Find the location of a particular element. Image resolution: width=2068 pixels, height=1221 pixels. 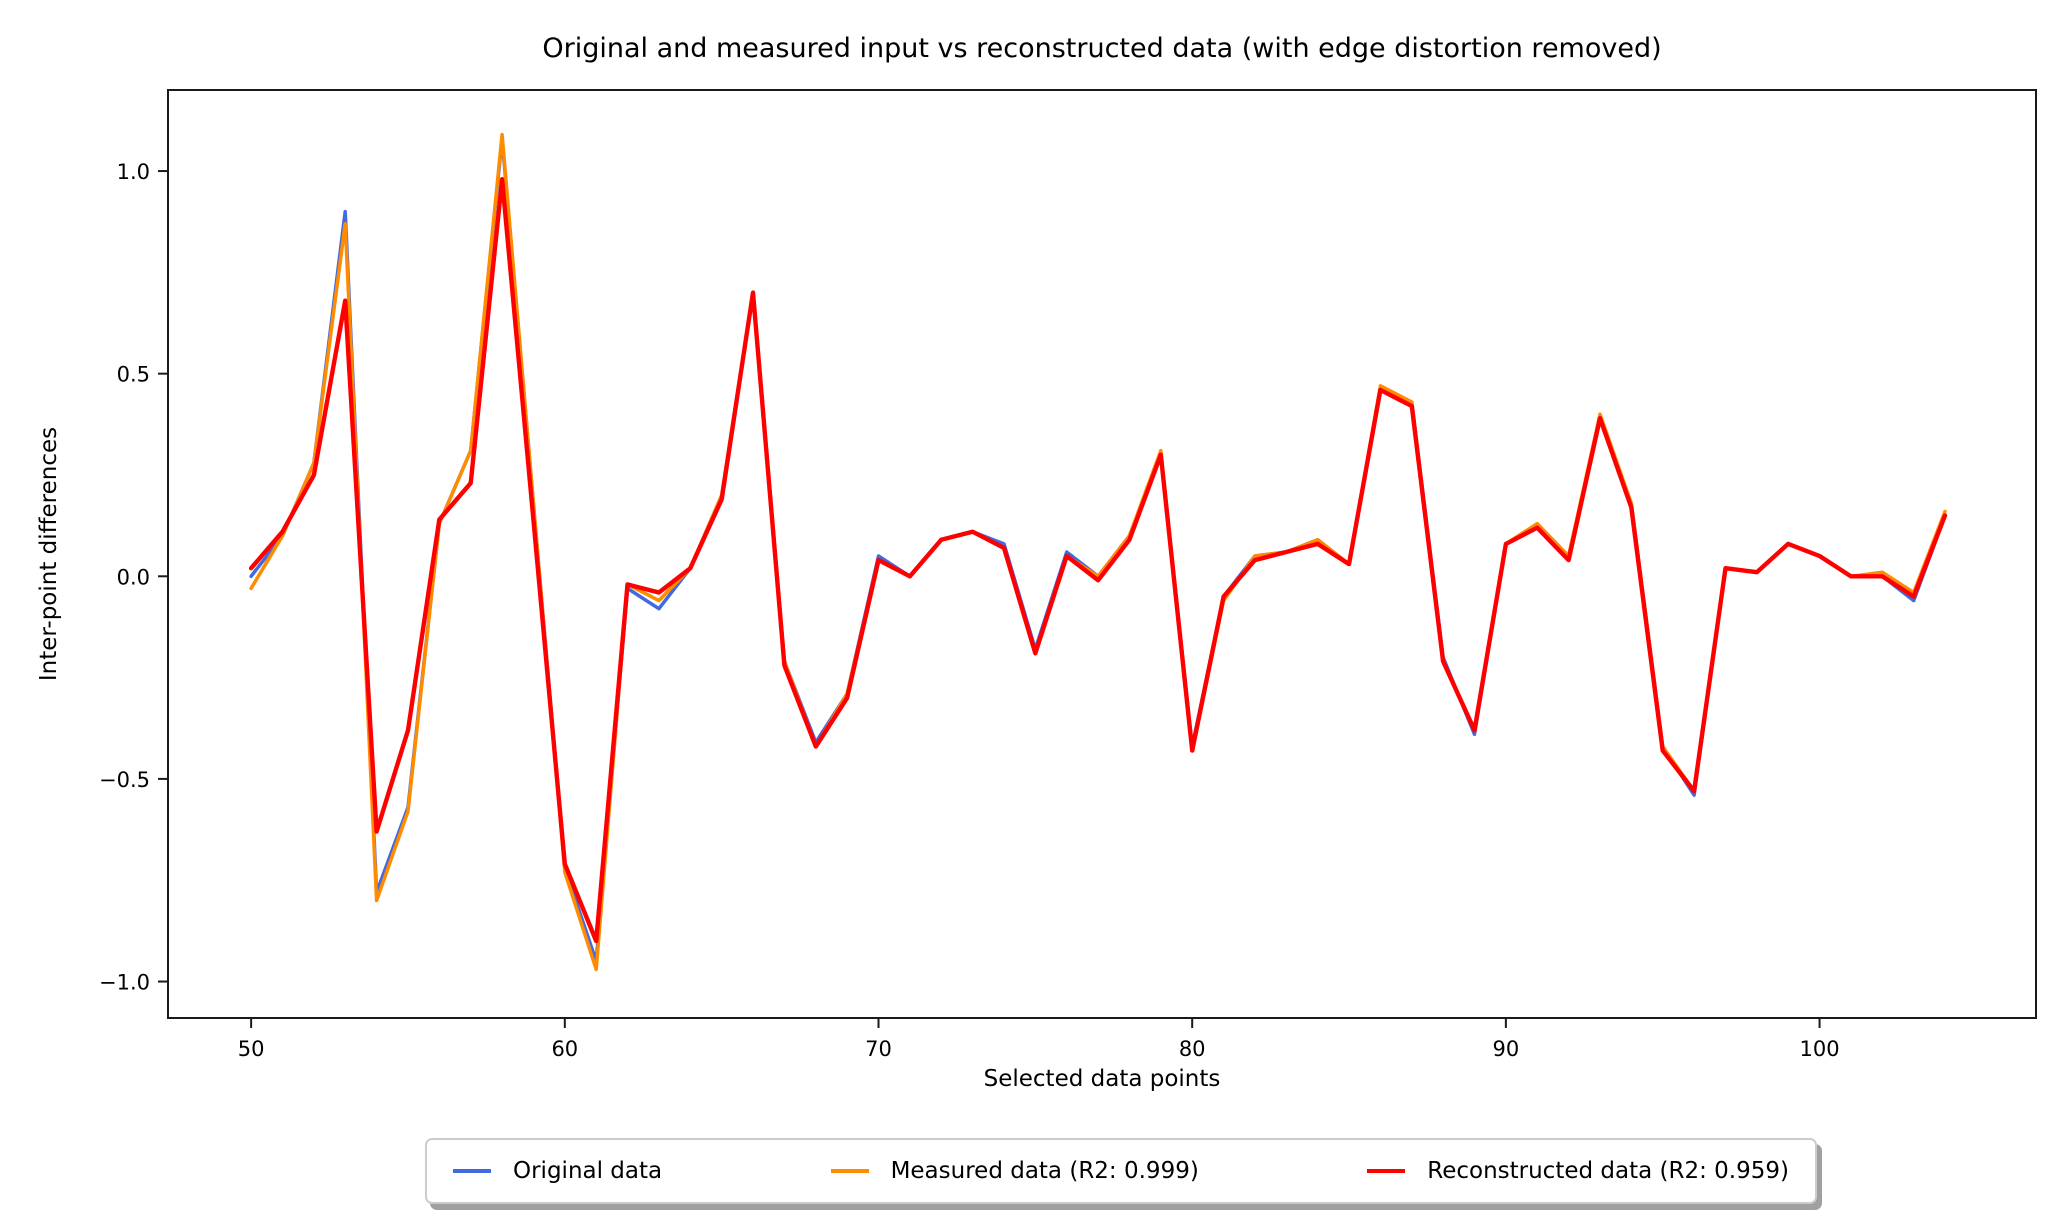

legend-item-measured: Measured data (R2: 0.999) is located at coordinates (1014, 1171).